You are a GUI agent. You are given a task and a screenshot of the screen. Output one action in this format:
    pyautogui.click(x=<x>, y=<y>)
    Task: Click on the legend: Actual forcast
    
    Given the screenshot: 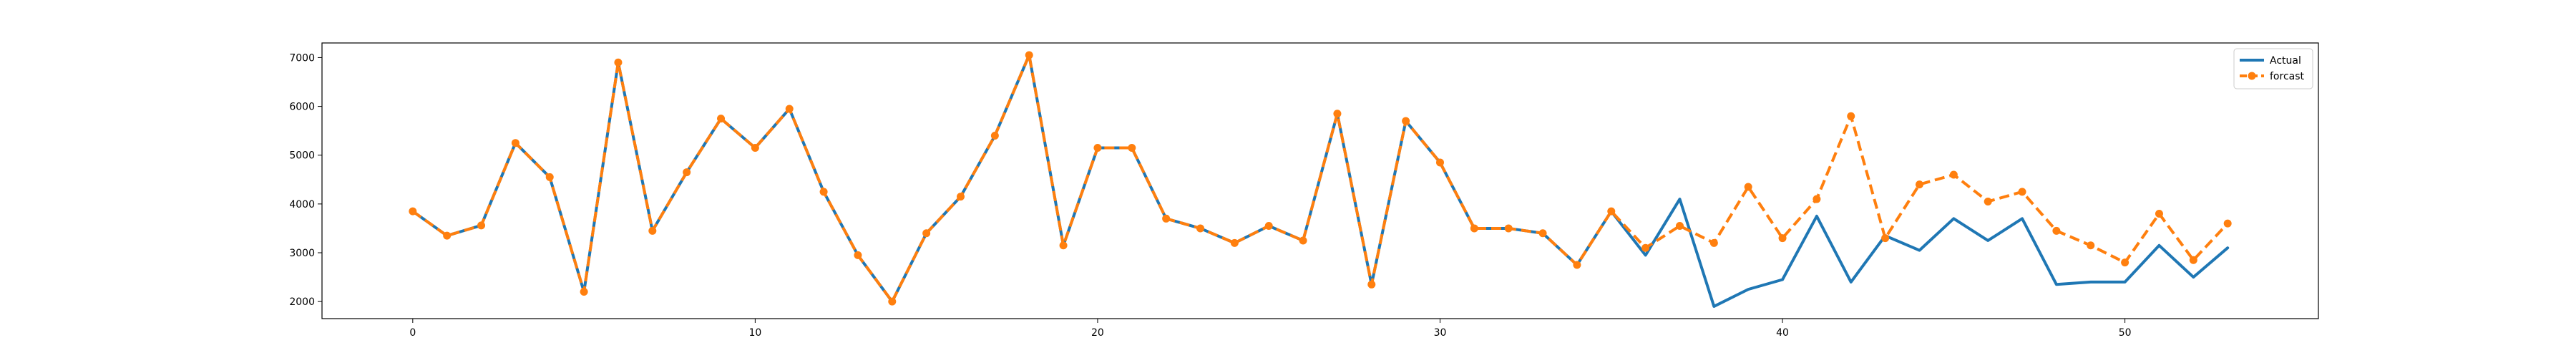 What is the action you would take?
    pyautogui.click(x=2273, y=69)
    